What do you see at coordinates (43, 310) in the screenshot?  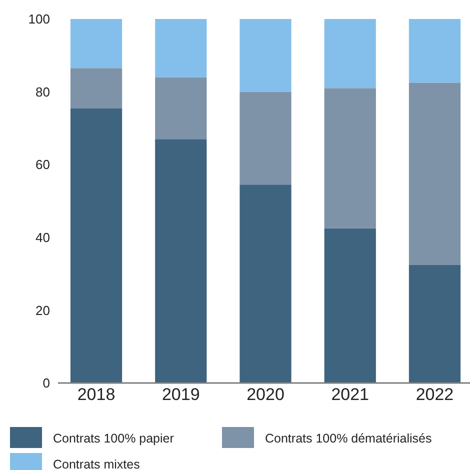 I see `y-tick-label: 20` at bounding box center [43, 310].